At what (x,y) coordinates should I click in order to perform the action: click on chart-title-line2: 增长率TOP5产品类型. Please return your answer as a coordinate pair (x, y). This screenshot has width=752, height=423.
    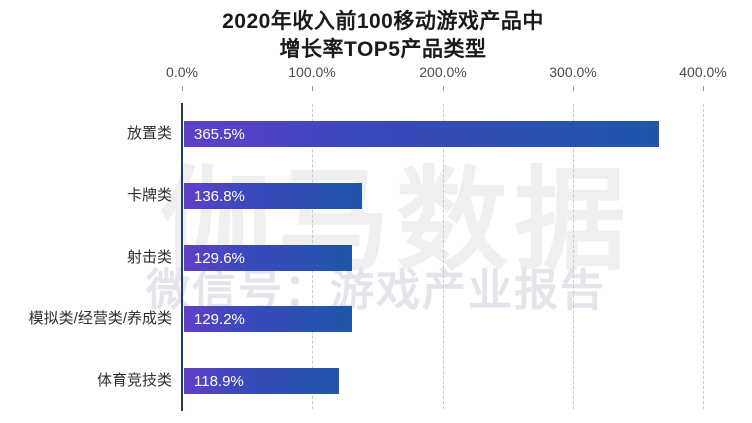
    Looking at the image, I should click on (383, 49).